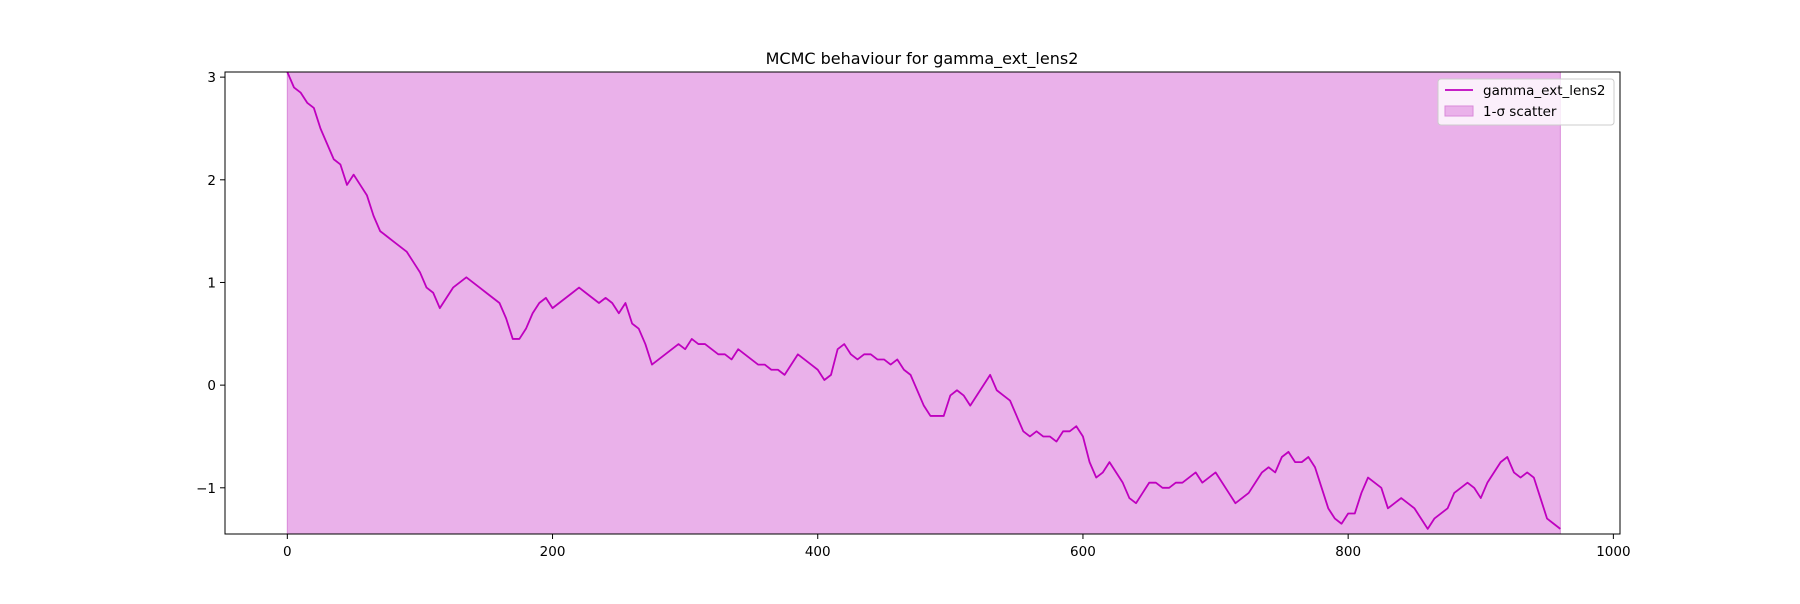  What do you see at coordinates (1348, 552) in the screenshot?
I see `x-tick-label: 800` at bounding box center [1348, 552].